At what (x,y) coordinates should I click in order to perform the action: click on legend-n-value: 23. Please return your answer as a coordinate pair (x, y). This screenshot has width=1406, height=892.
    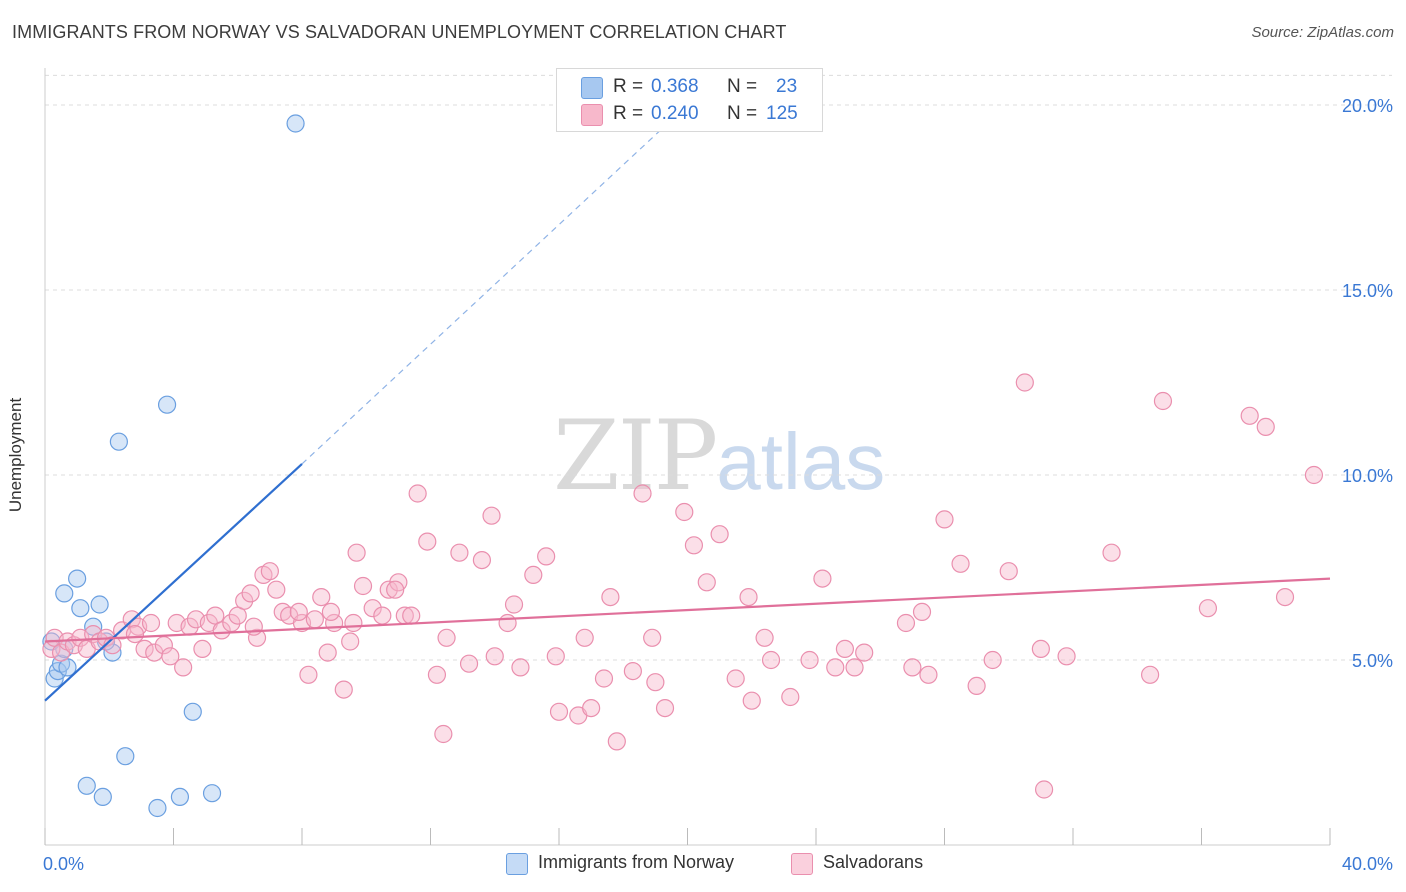
    Looking at the image, I should click on (787, 86).